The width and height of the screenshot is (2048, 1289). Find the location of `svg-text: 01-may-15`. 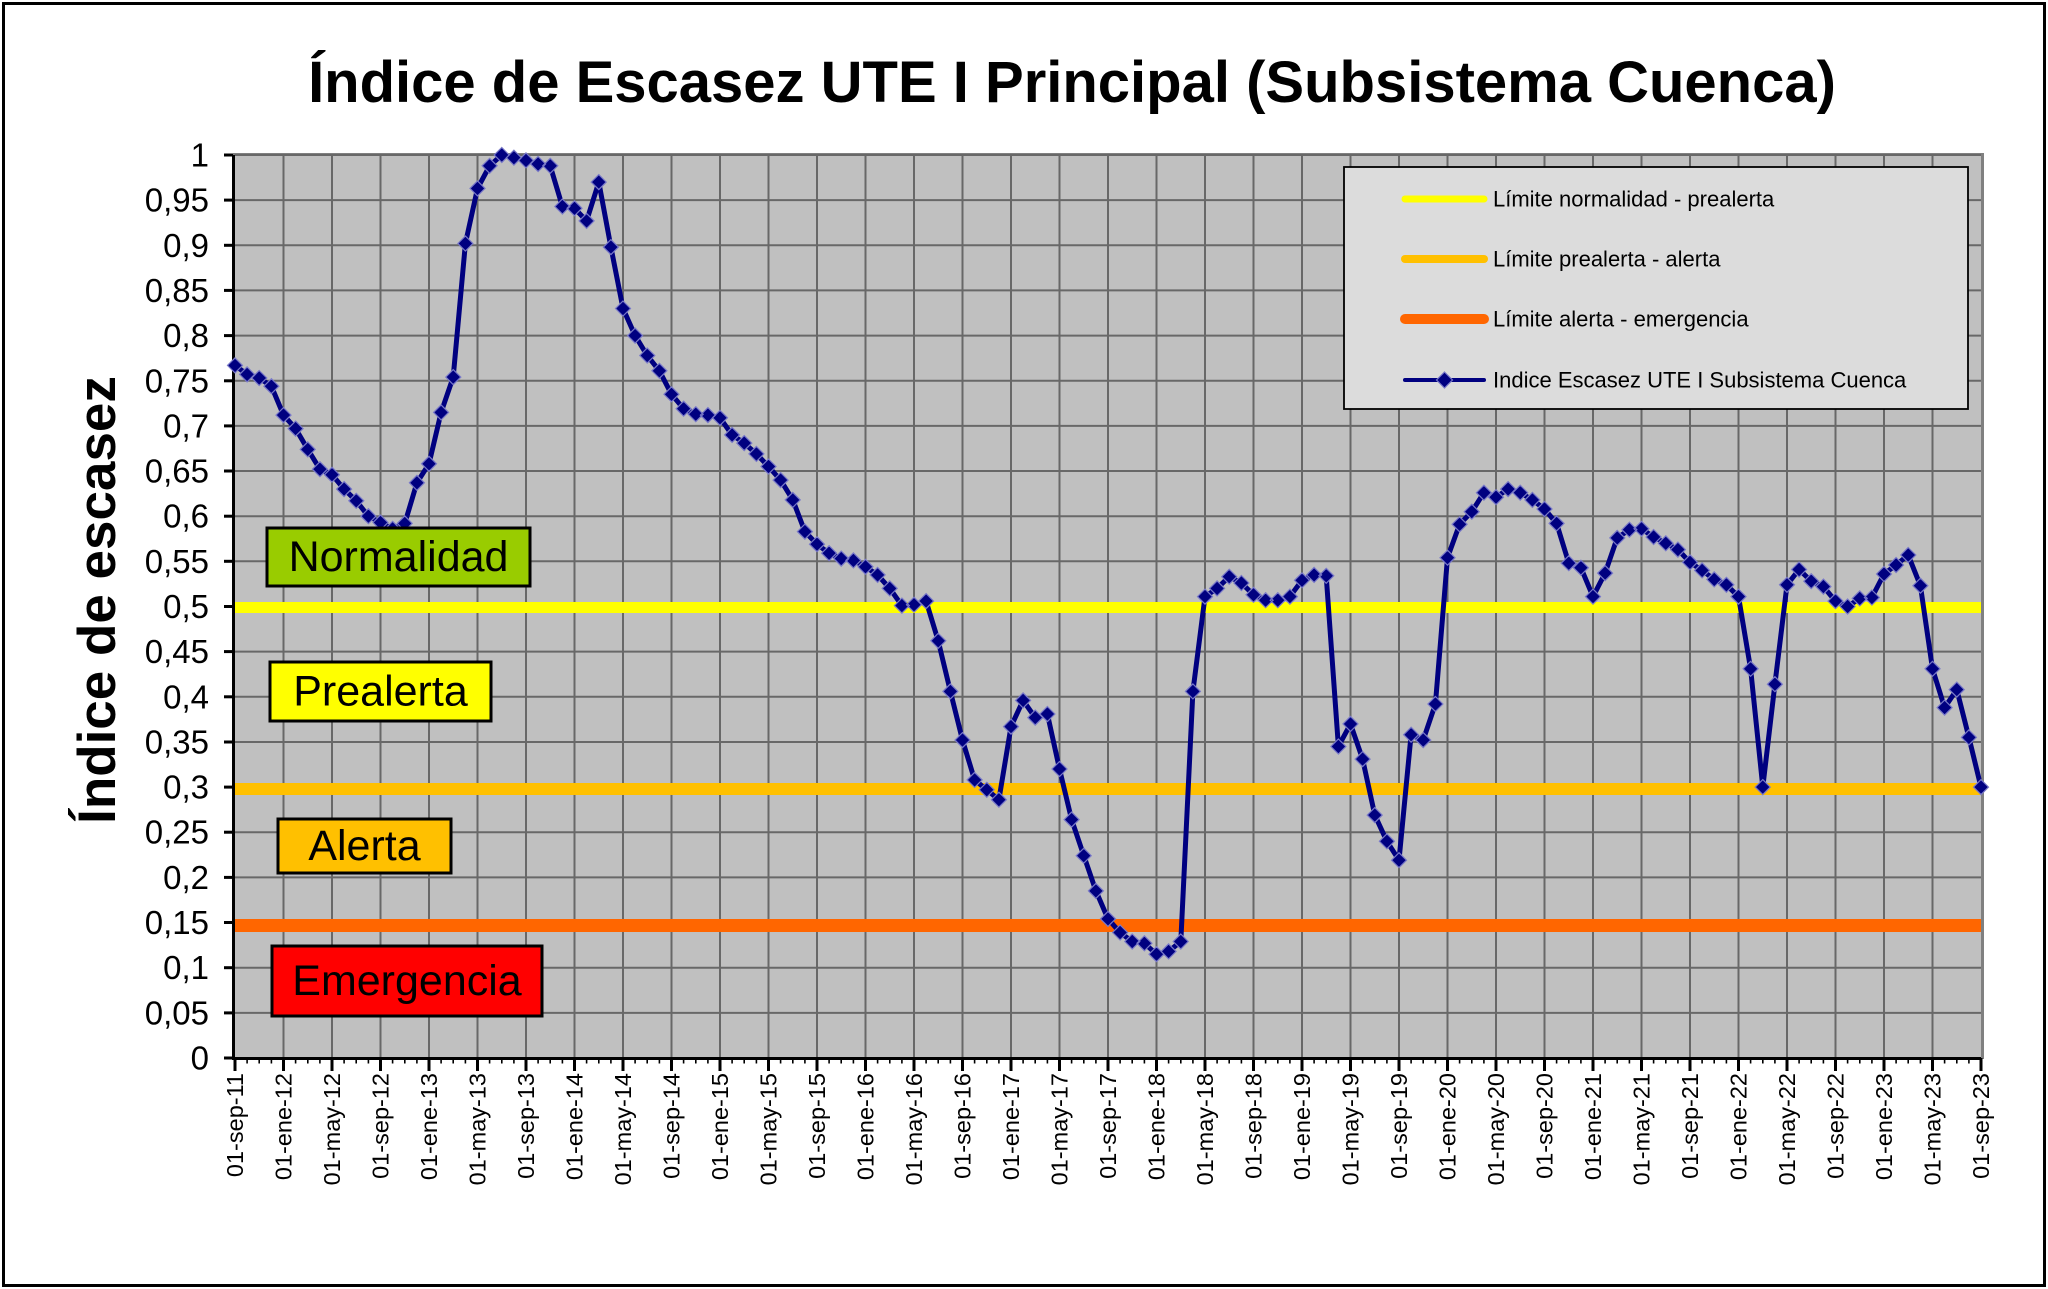

svg-text: 01-may-15 is located at coordinates (769, 1129).